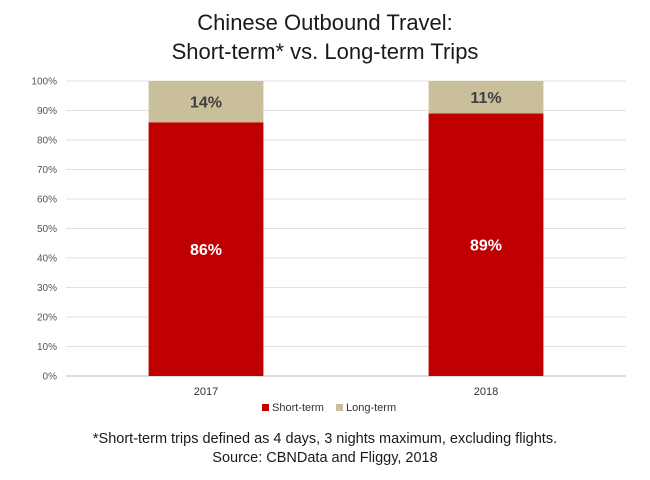 Image resolution: width=650 pixels, height=480 pixels. I want to click on y-tick-label-10: 10%, so click(47, 347).